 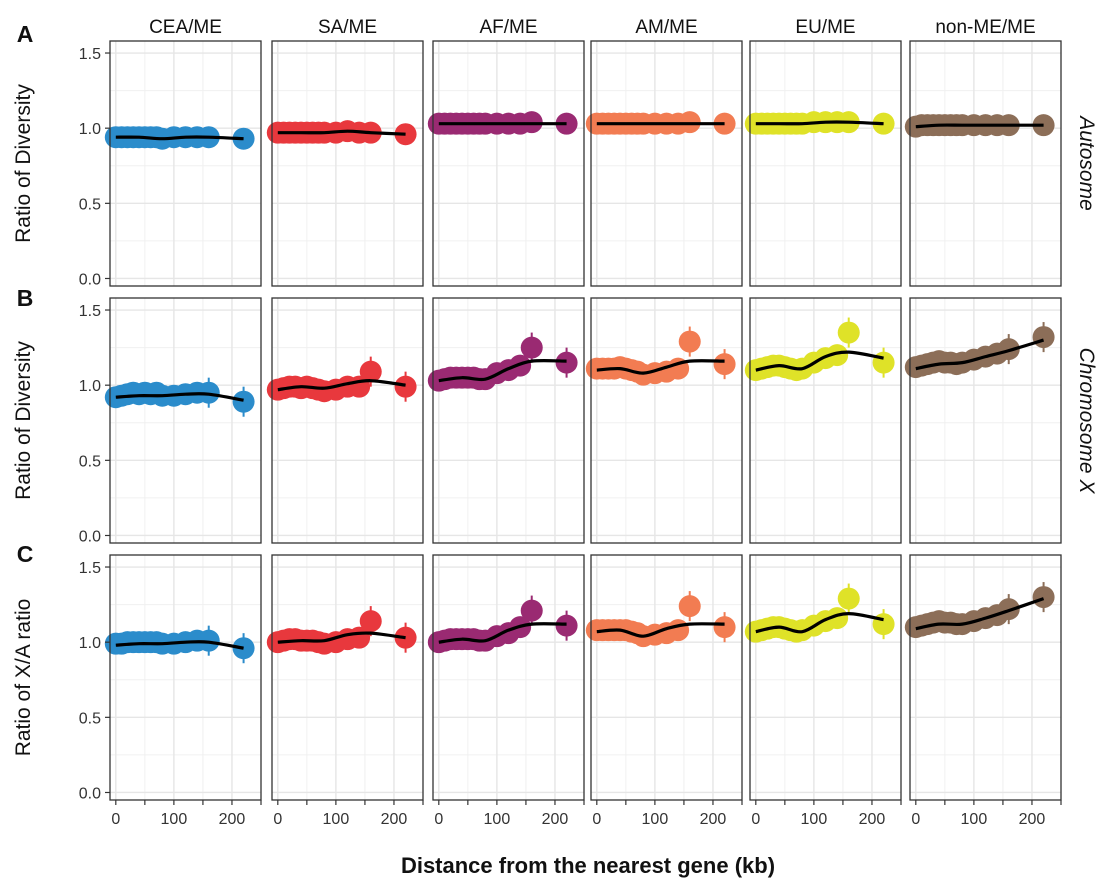 What do you see at coordinates (1086, 421) in the screenshot?
I see `row-strip-label: Chromosome X` at bounding box center [1086, 421].